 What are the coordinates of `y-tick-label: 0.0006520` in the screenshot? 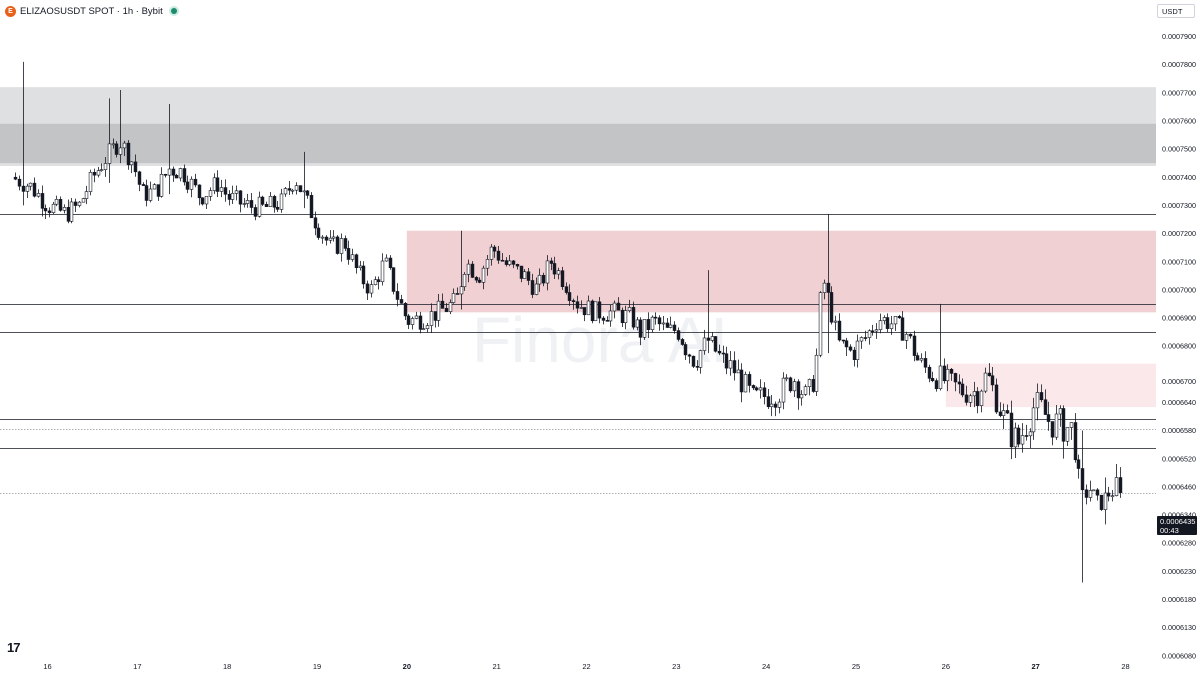 It's located at (1179, 458).